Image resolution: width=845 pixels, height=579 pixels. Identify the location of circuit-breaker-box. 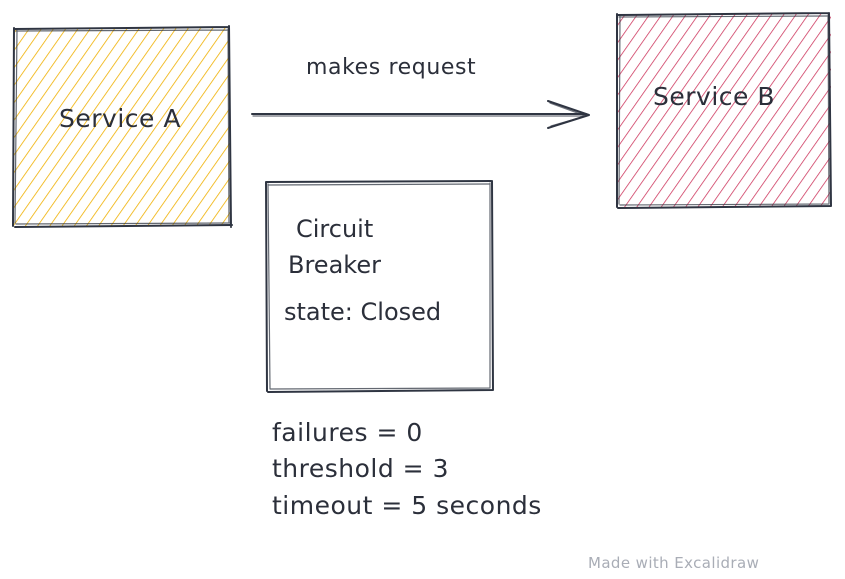
(379, 286).